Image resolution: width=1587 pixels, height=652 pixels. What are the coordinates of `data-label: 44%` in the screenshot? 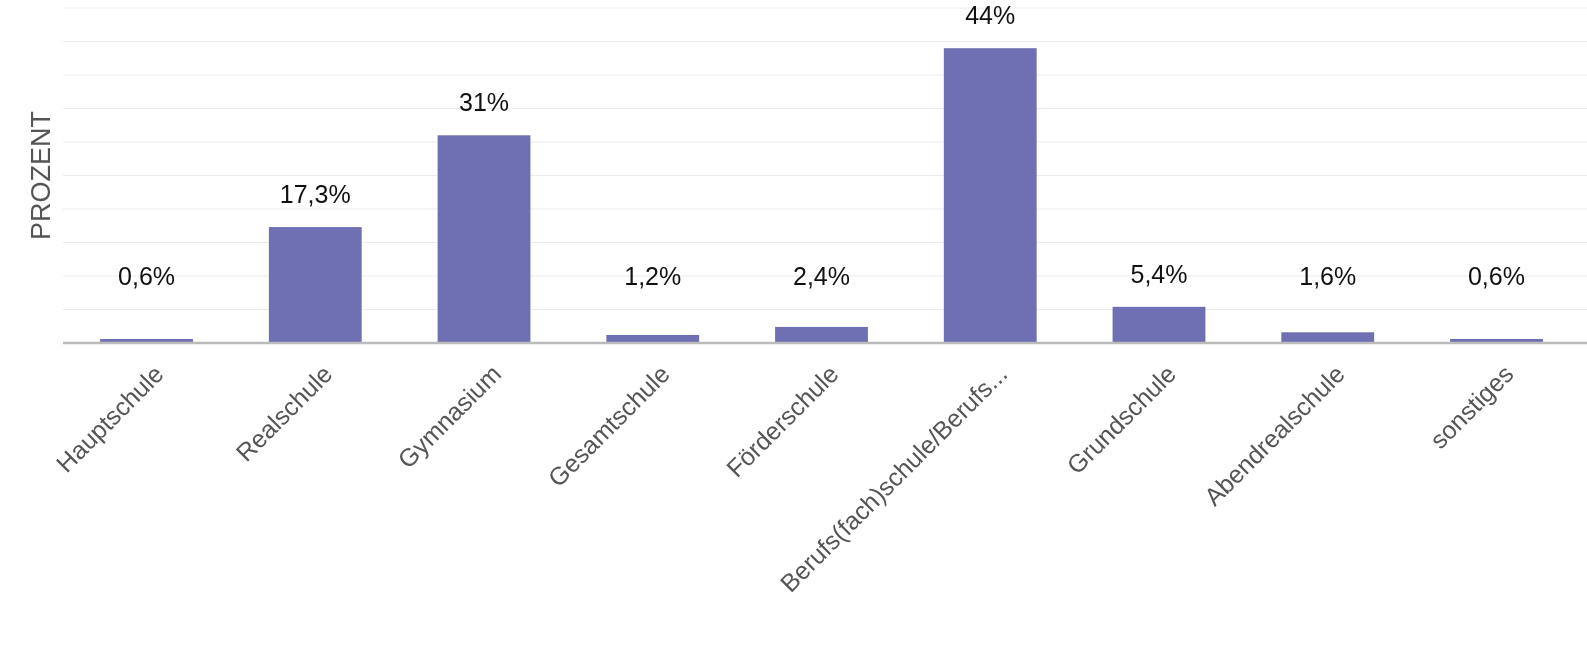 It's located at (990, 15).